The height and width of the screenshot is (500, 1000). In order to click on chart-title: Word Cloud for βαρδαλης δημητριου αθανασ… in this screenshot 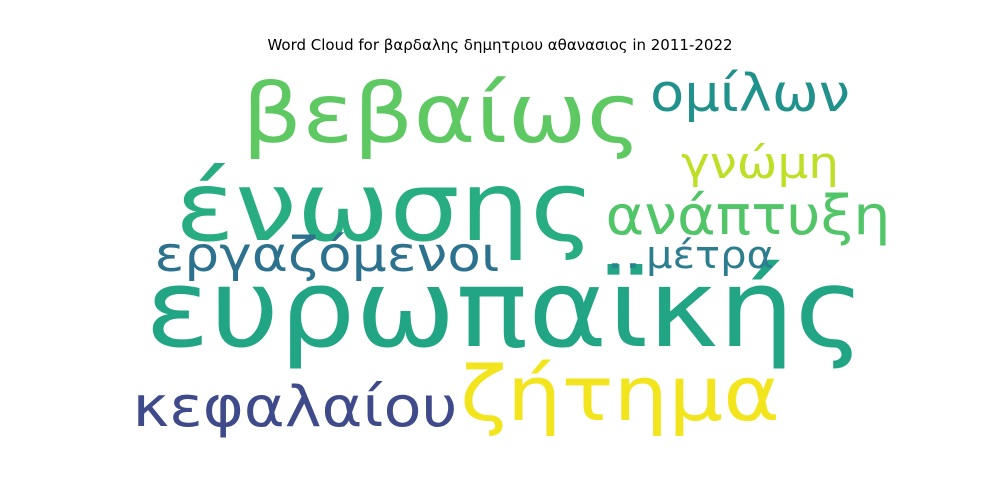, I will do `click(500, 45)`.